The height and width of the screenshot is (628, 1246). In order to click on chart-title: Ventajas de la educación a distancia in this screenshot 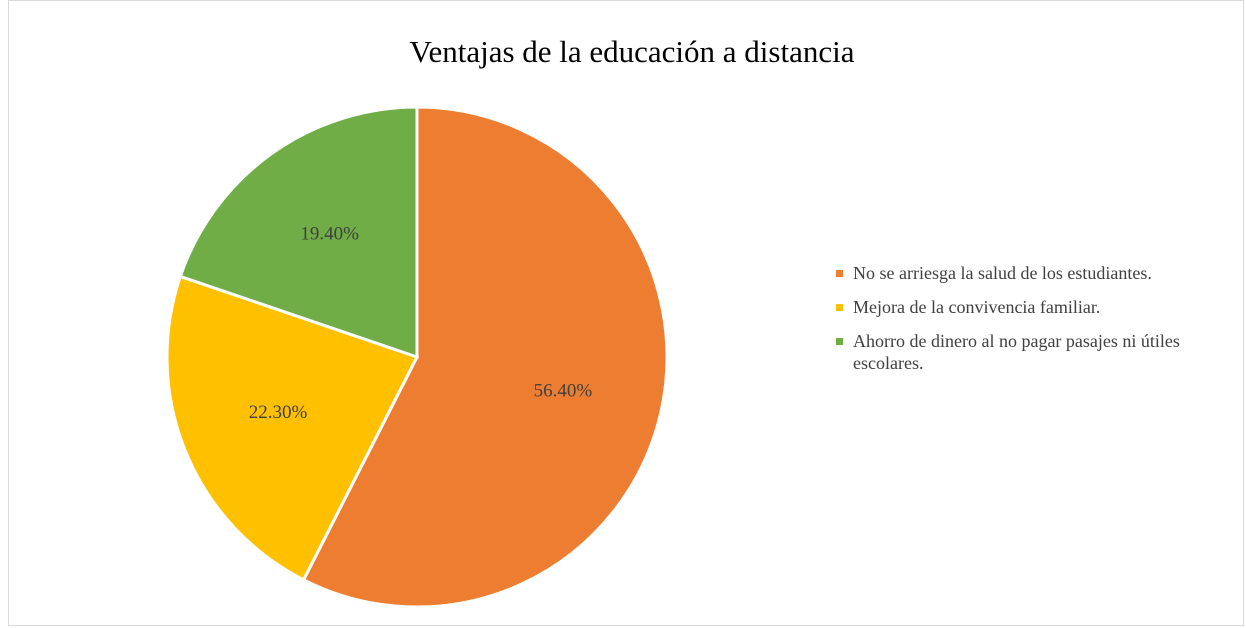, I will do `click(632, 51)`.